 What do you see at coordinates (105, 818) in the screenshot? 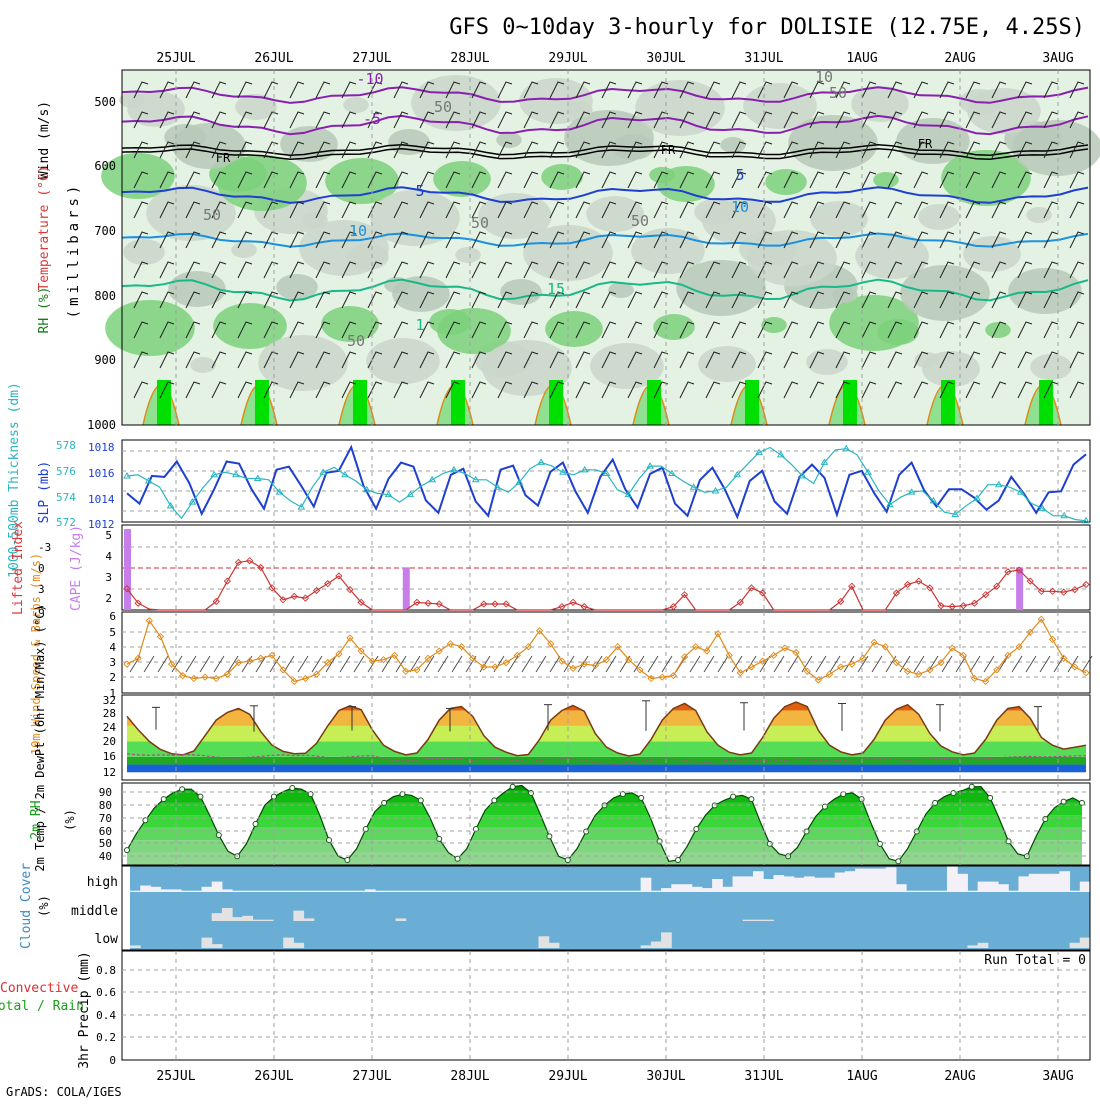
I see `rh-tick-label: 70` at bounding box center [105, 818].